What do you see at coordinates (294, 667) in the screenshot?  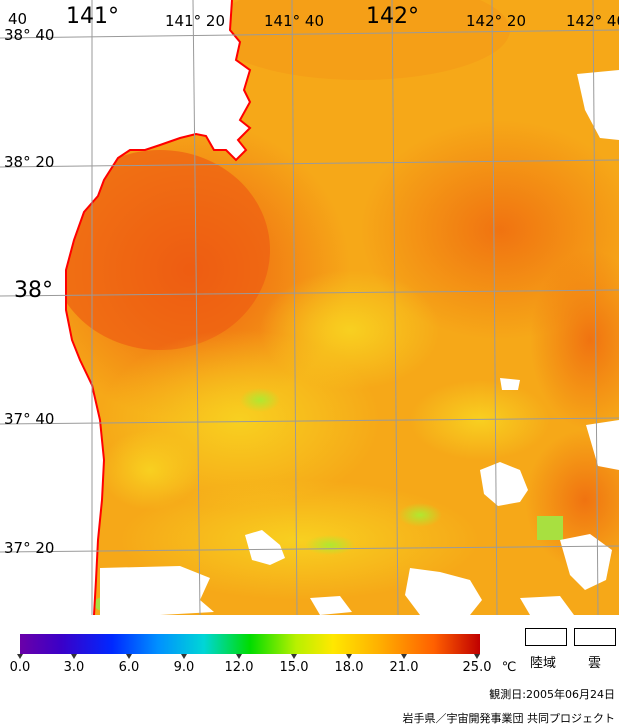 I see `colorbar-tick-label: 15.0` at bounding box center [294, 667].